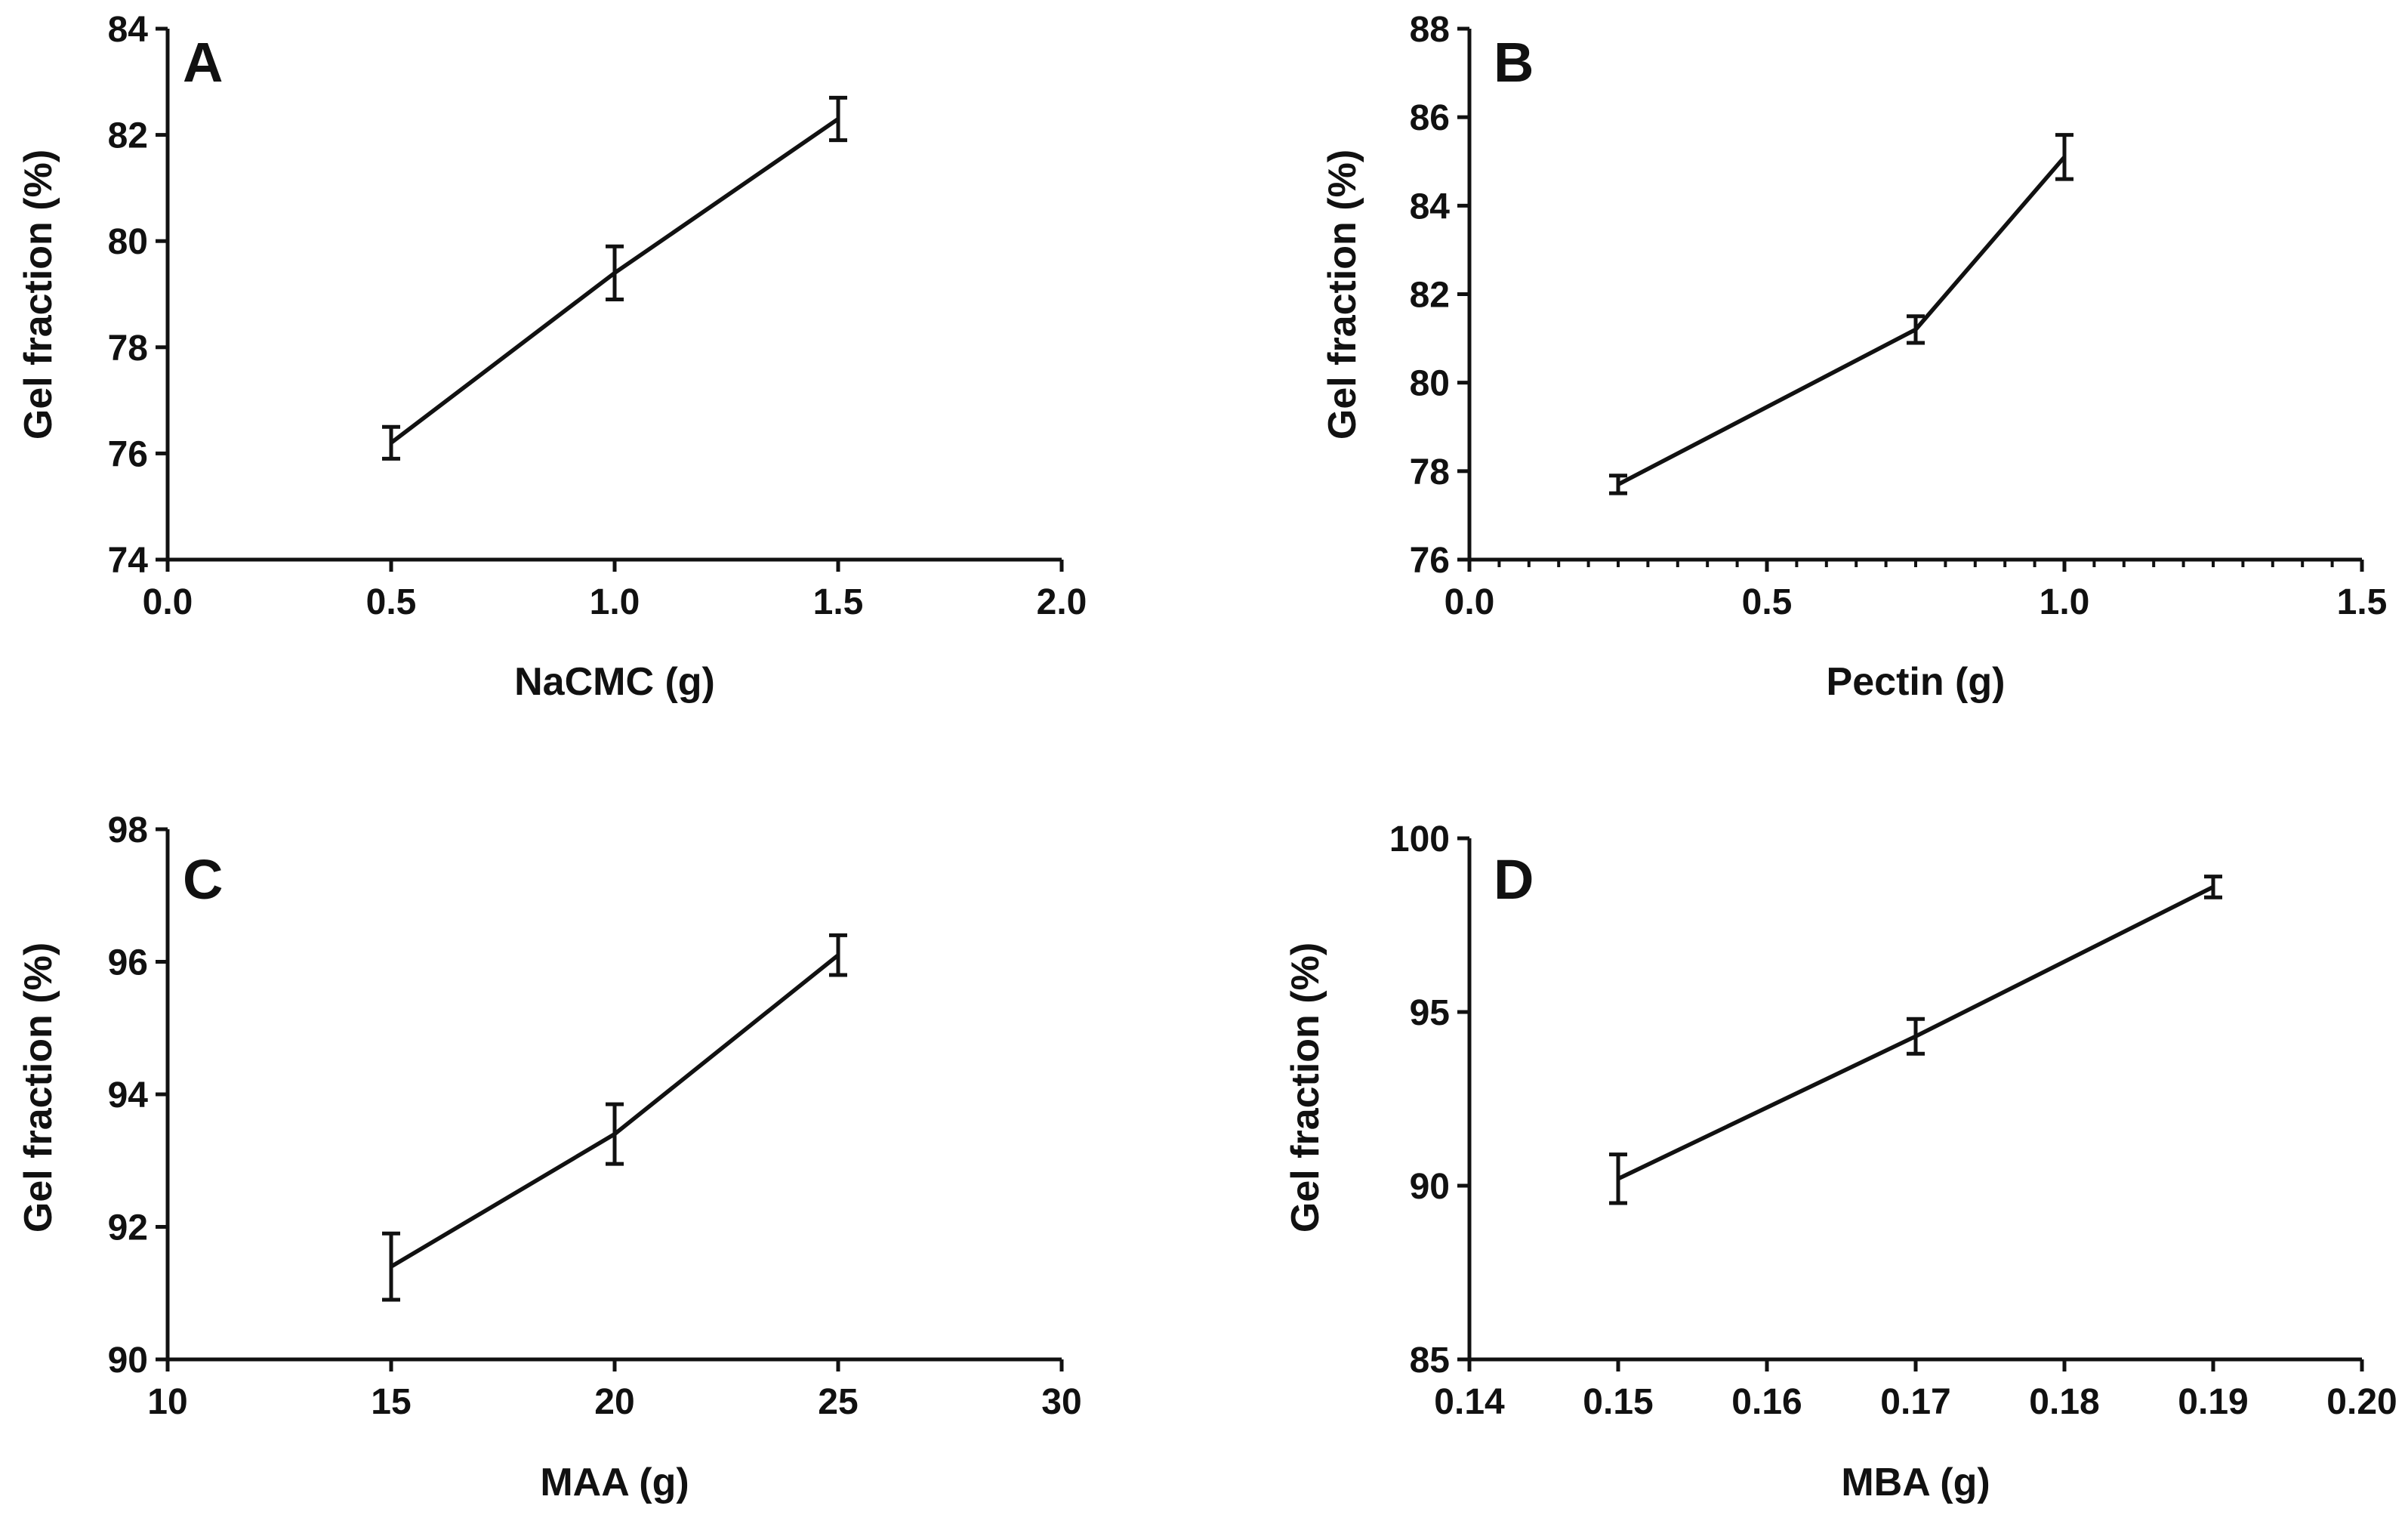 Image resolution: width=2408 pixels, height=1518 pixels. Describe the element at coordinates (614, 682) in the screenshot. I see `x-axis-title: NaCMC (g)` at that location.